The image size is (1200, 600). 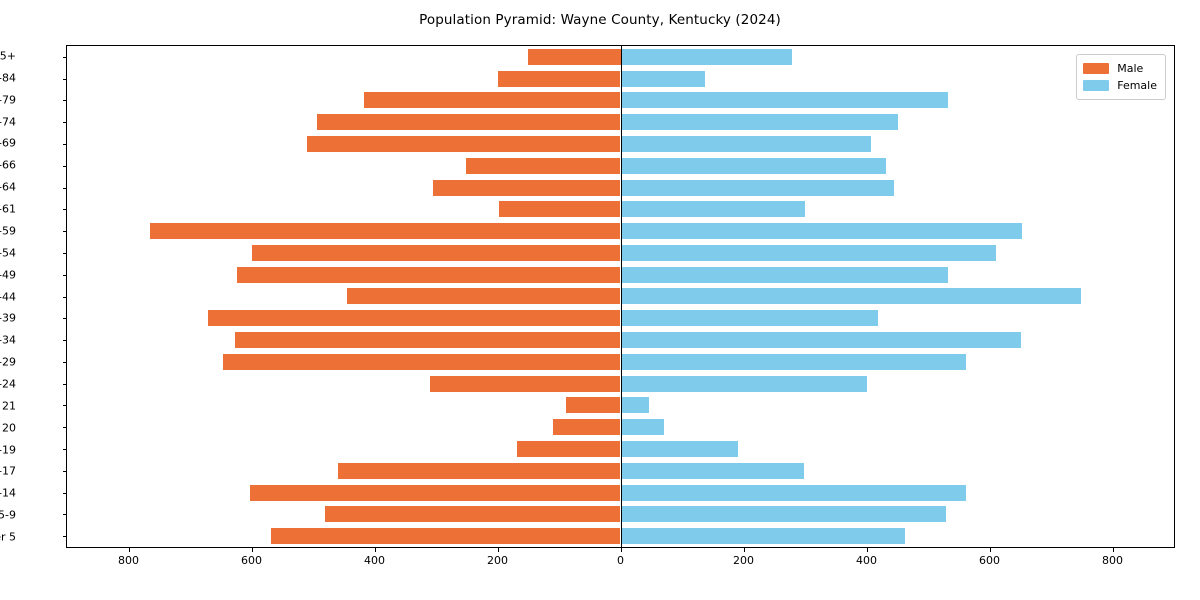 I want to click on y-axis-label-55-59: 55-59, so click(x=8, y=231).